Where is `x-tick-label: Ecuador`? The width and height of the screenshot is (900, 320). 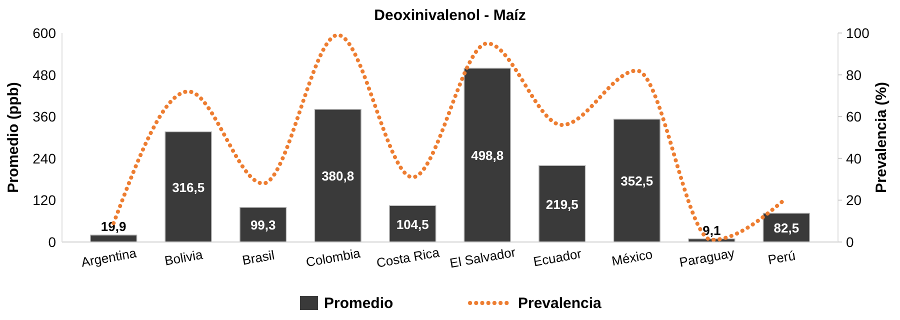 x-tick-label: Ecuador is located at coordinates (558, 258).